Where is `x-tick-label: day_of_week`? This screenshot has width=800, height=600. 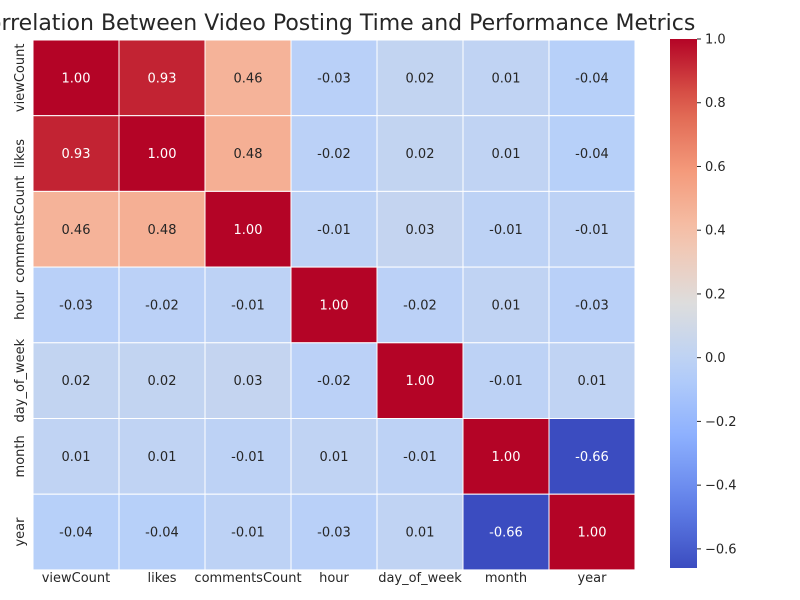
x-tick-label: day_of_week is located at coordinates (420, 578).